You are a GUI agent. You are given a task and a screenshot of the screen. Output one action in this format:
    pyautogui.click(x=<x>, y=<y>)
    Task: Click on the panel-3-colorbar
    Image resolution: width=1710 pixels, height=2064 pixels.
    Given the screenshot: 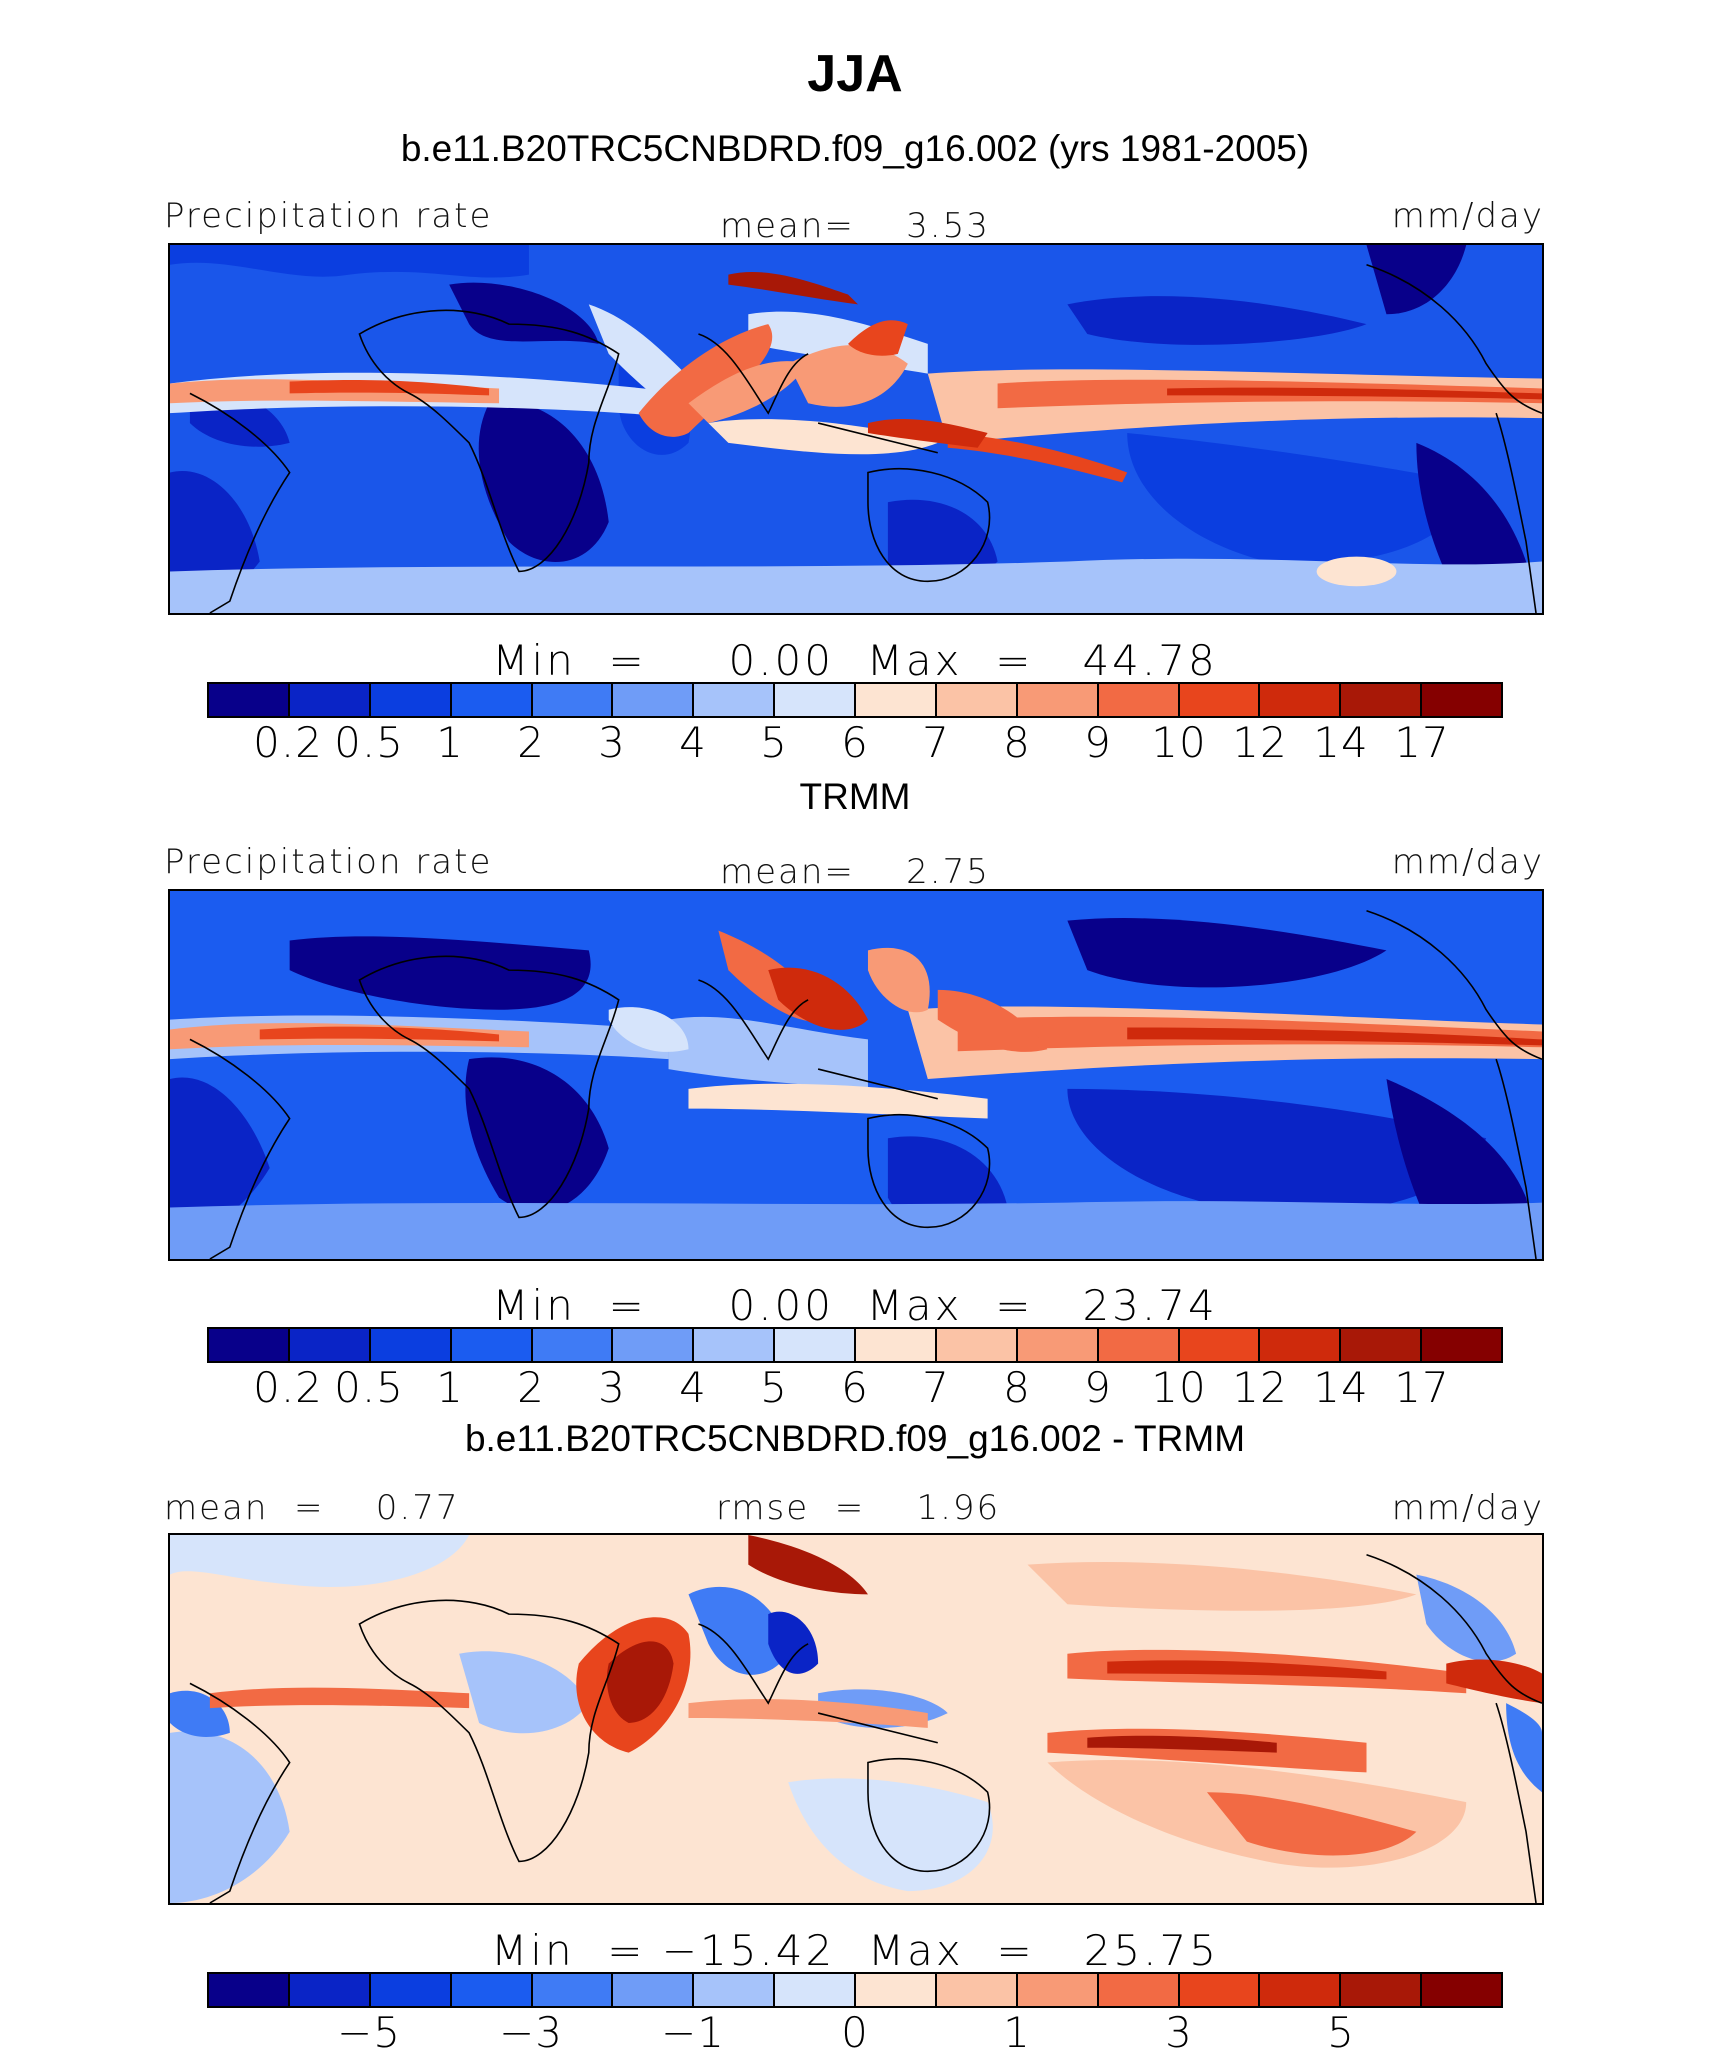 What is the action you would take?
    pyautogui.click(x=855, y=1990)
    